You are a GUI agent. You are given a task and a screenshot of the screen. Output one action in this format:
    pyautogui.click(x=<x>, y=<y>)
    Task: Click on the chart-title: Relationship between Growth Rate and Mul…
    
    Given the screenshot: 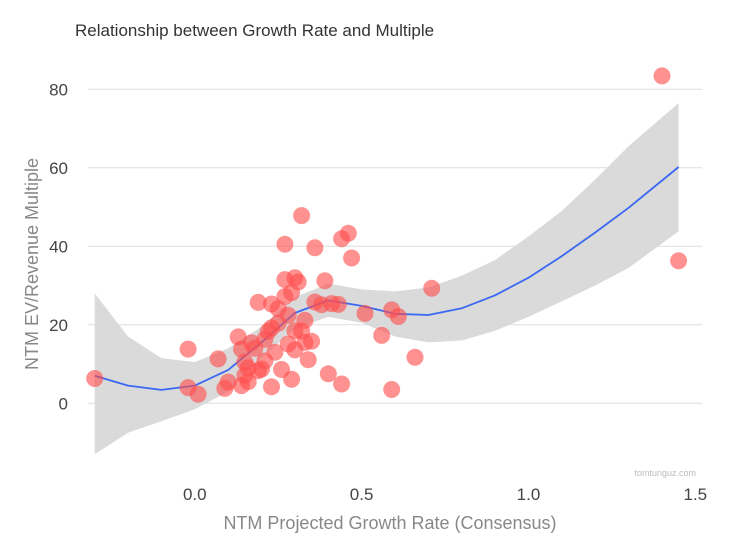 What is the action you would take?
    pyautogui.click(x=254, y=30)
    